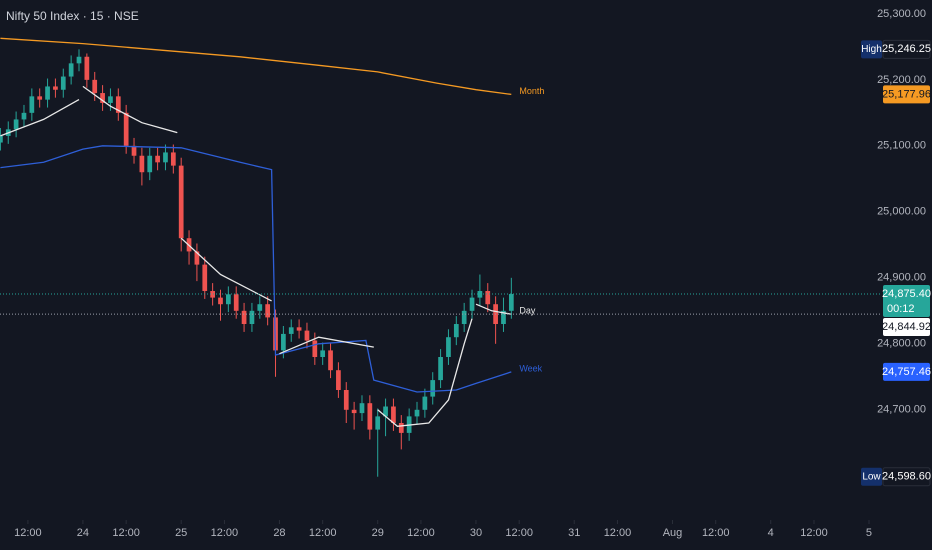  Describe the element at coordinates (378, 533) in the screenshot. I see `x-tick-label: 29` at that location.